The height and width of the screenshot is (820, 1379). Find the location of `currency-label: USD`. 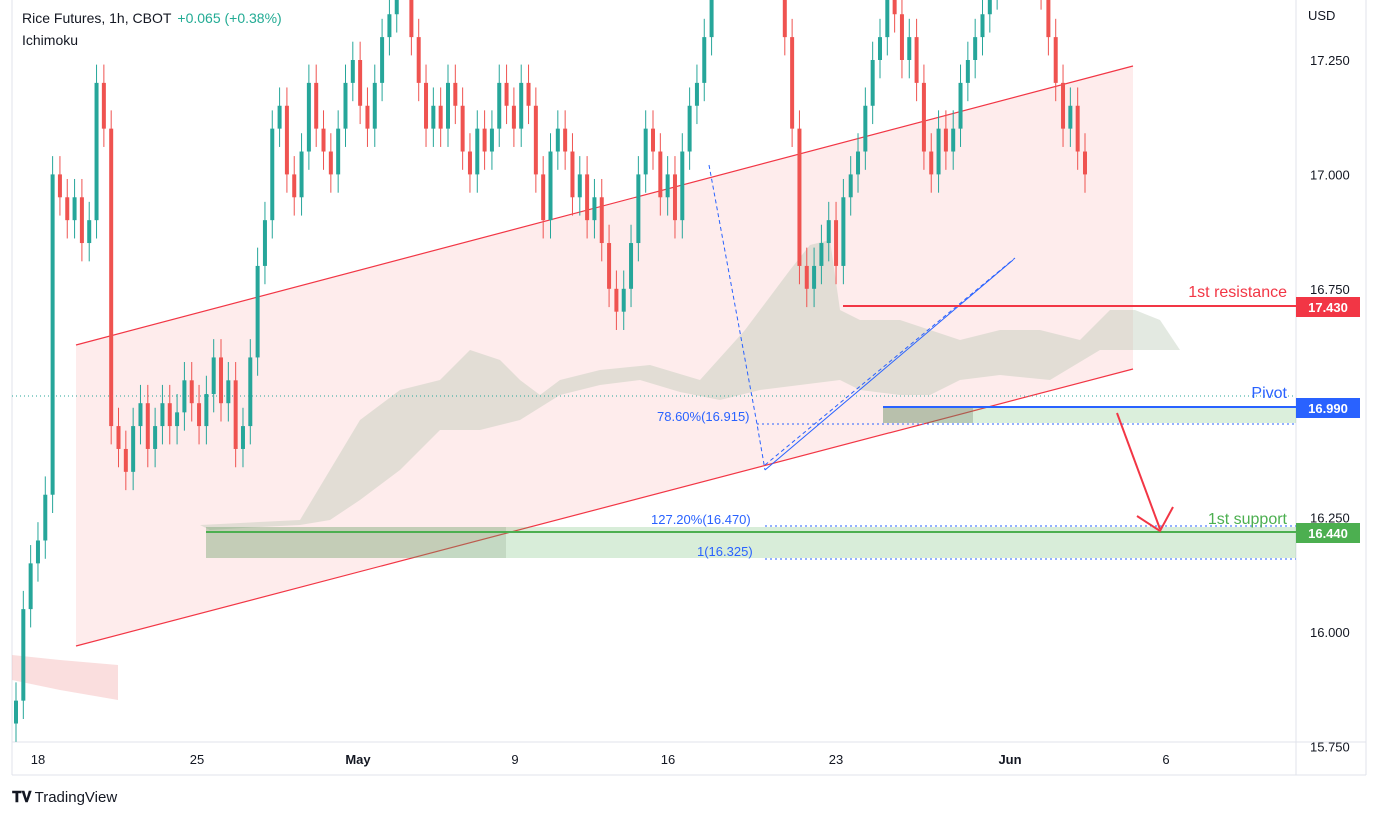

currency-label: USD is located at coordinates (1322, 15).